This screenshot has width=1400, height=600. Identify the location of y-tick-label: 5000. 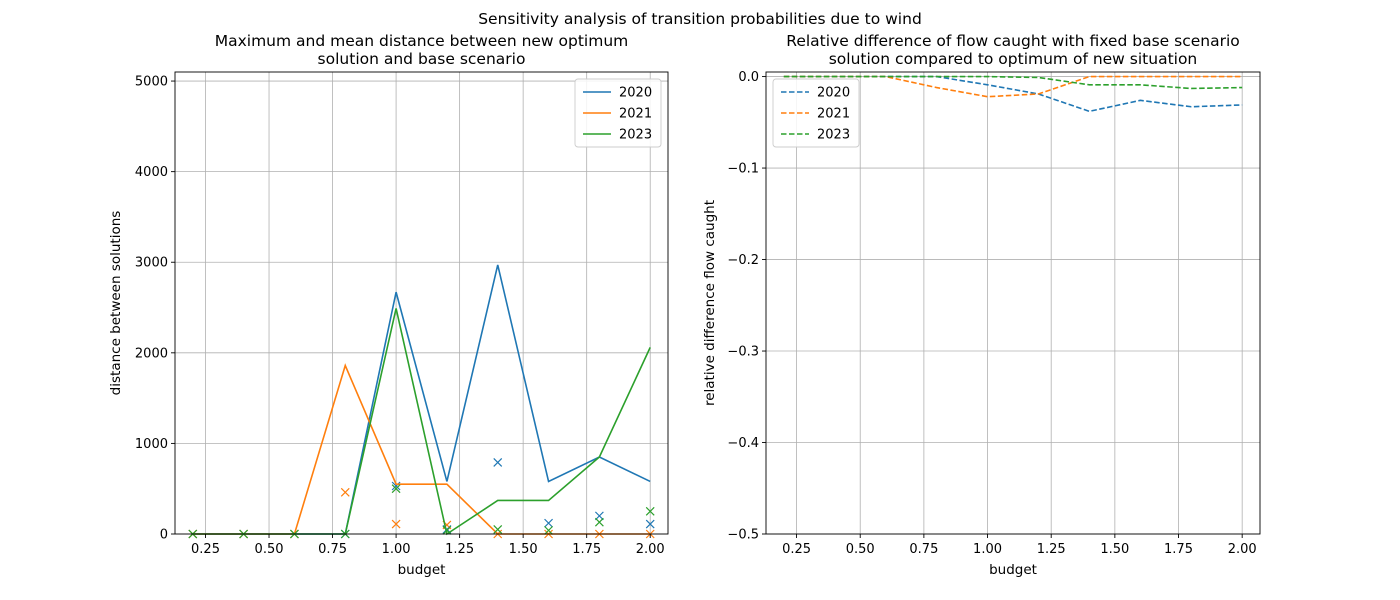
(151, 82).